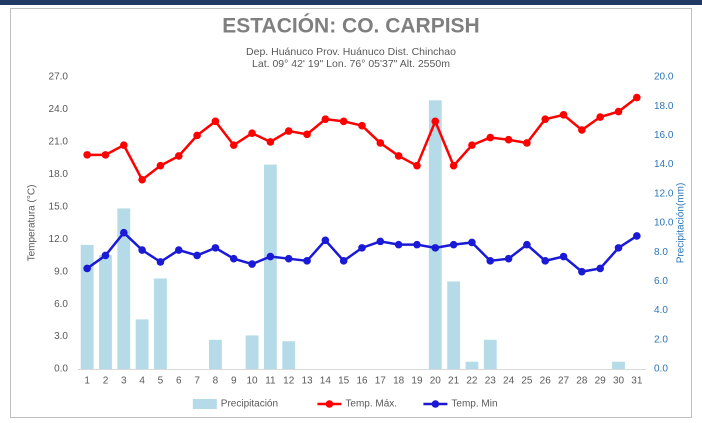  Describe the element at coordinates (362, 381) in the screenshot. I see `x-tick-label: 16` at that location.